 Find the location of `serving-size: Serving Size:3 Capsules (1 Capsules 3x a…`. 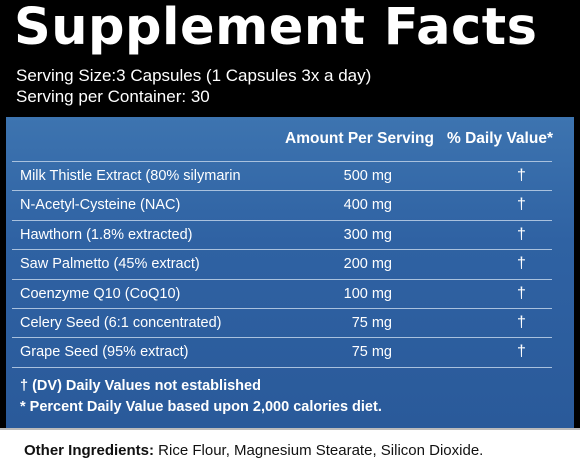

serving-size: Serving Size:3 Capsules (1 Capsules 3x a… is located at coordinates (194, 75).